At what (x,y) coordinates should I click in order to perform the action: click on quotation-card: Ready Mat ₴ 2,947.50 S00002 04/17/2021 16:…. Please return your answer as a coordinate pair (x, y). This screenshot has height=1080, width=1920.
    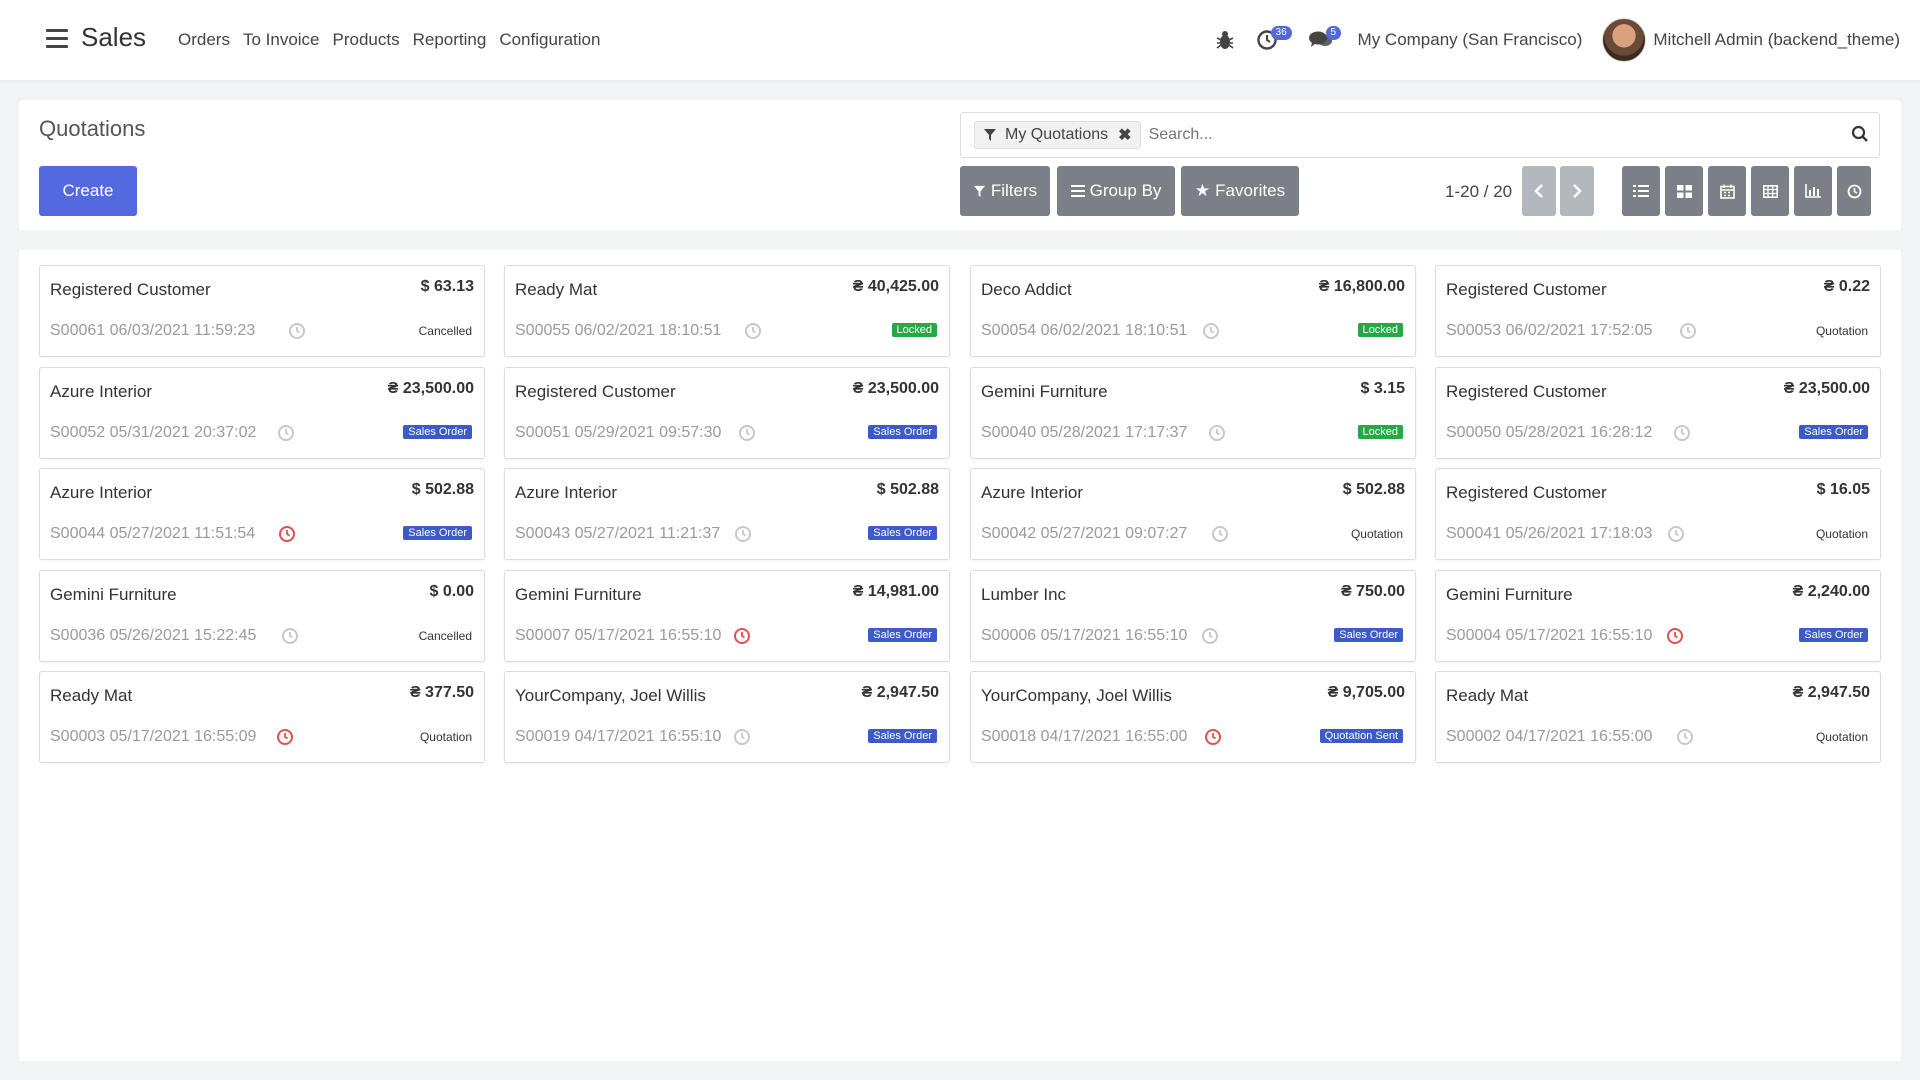
    Looking at the image, I should click on (1658, 717).